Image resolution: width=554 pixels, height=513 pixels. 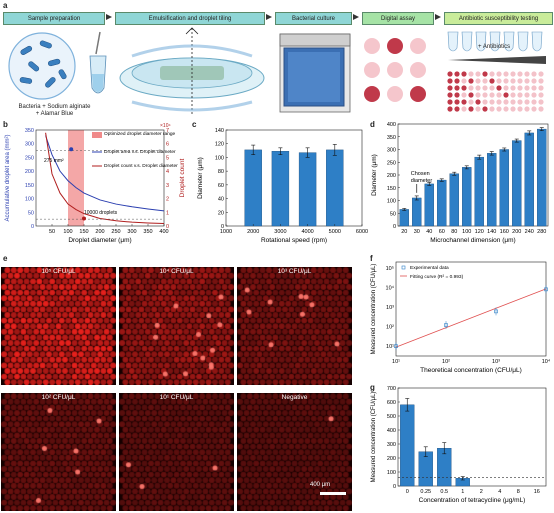 I want to click on y-tick-label: 250, so click(x=29, y=158).